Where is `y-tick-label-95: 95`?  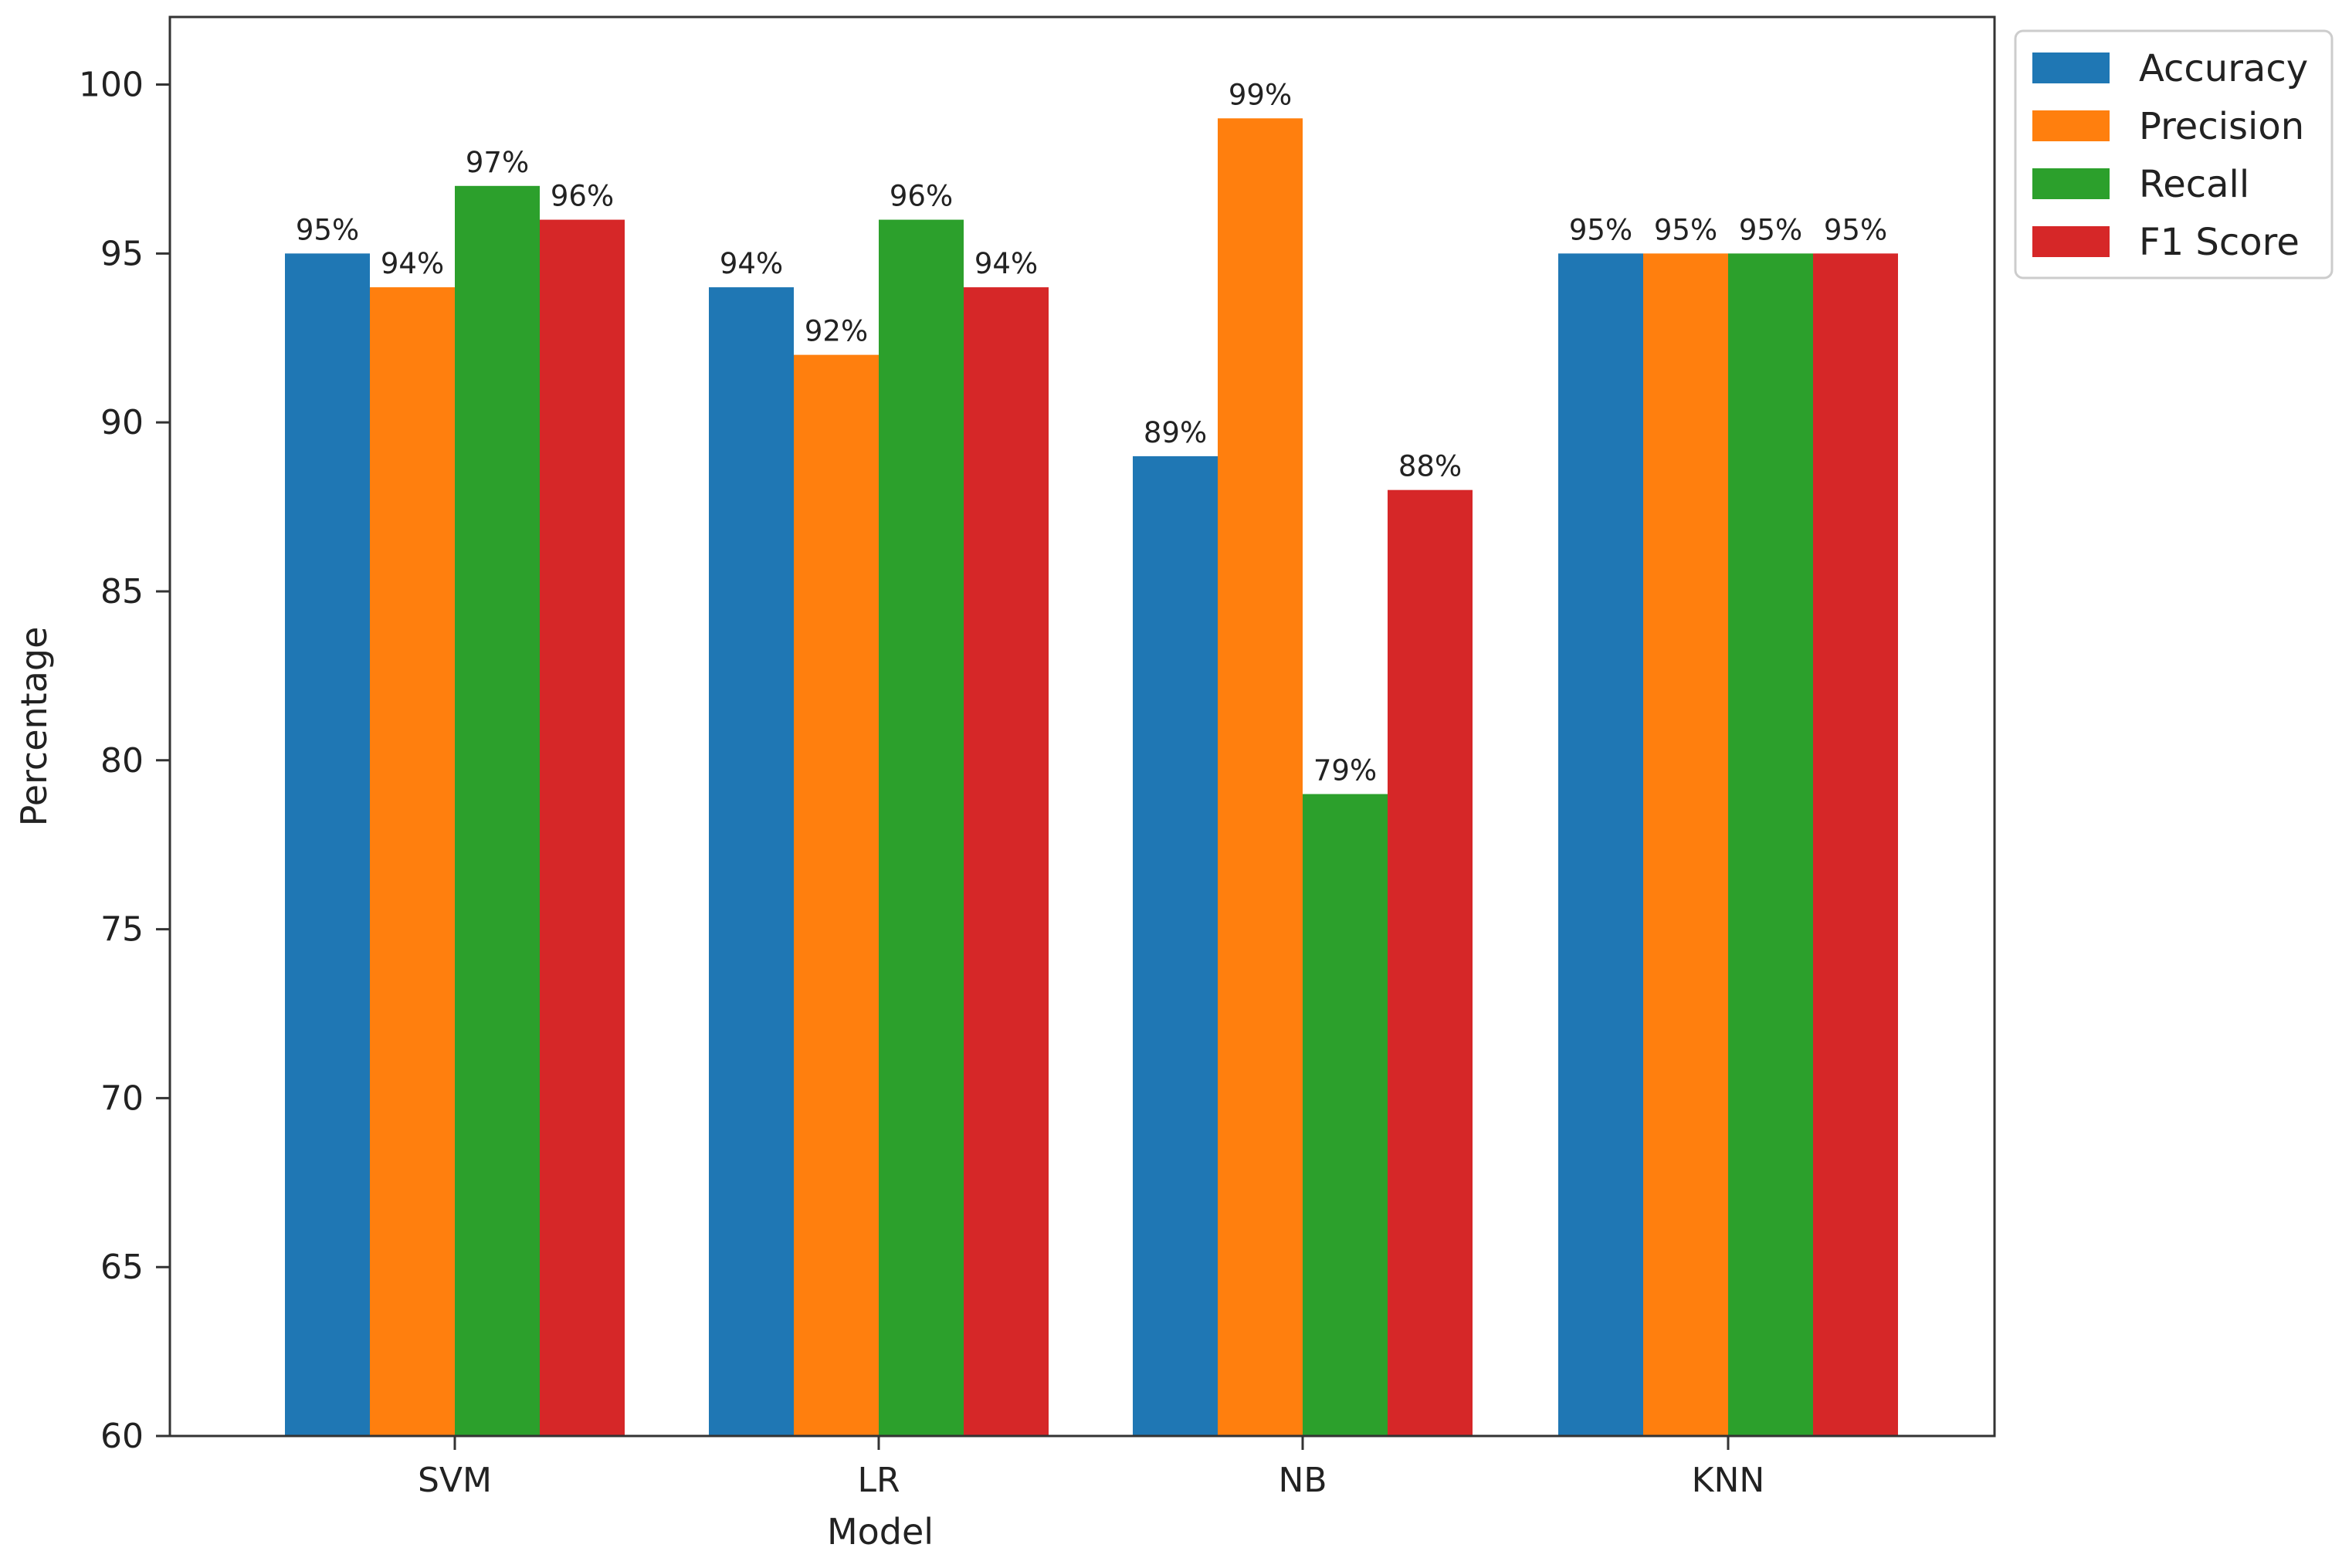
y-tick-label-95: 95 is located at coordinates (122, 253).